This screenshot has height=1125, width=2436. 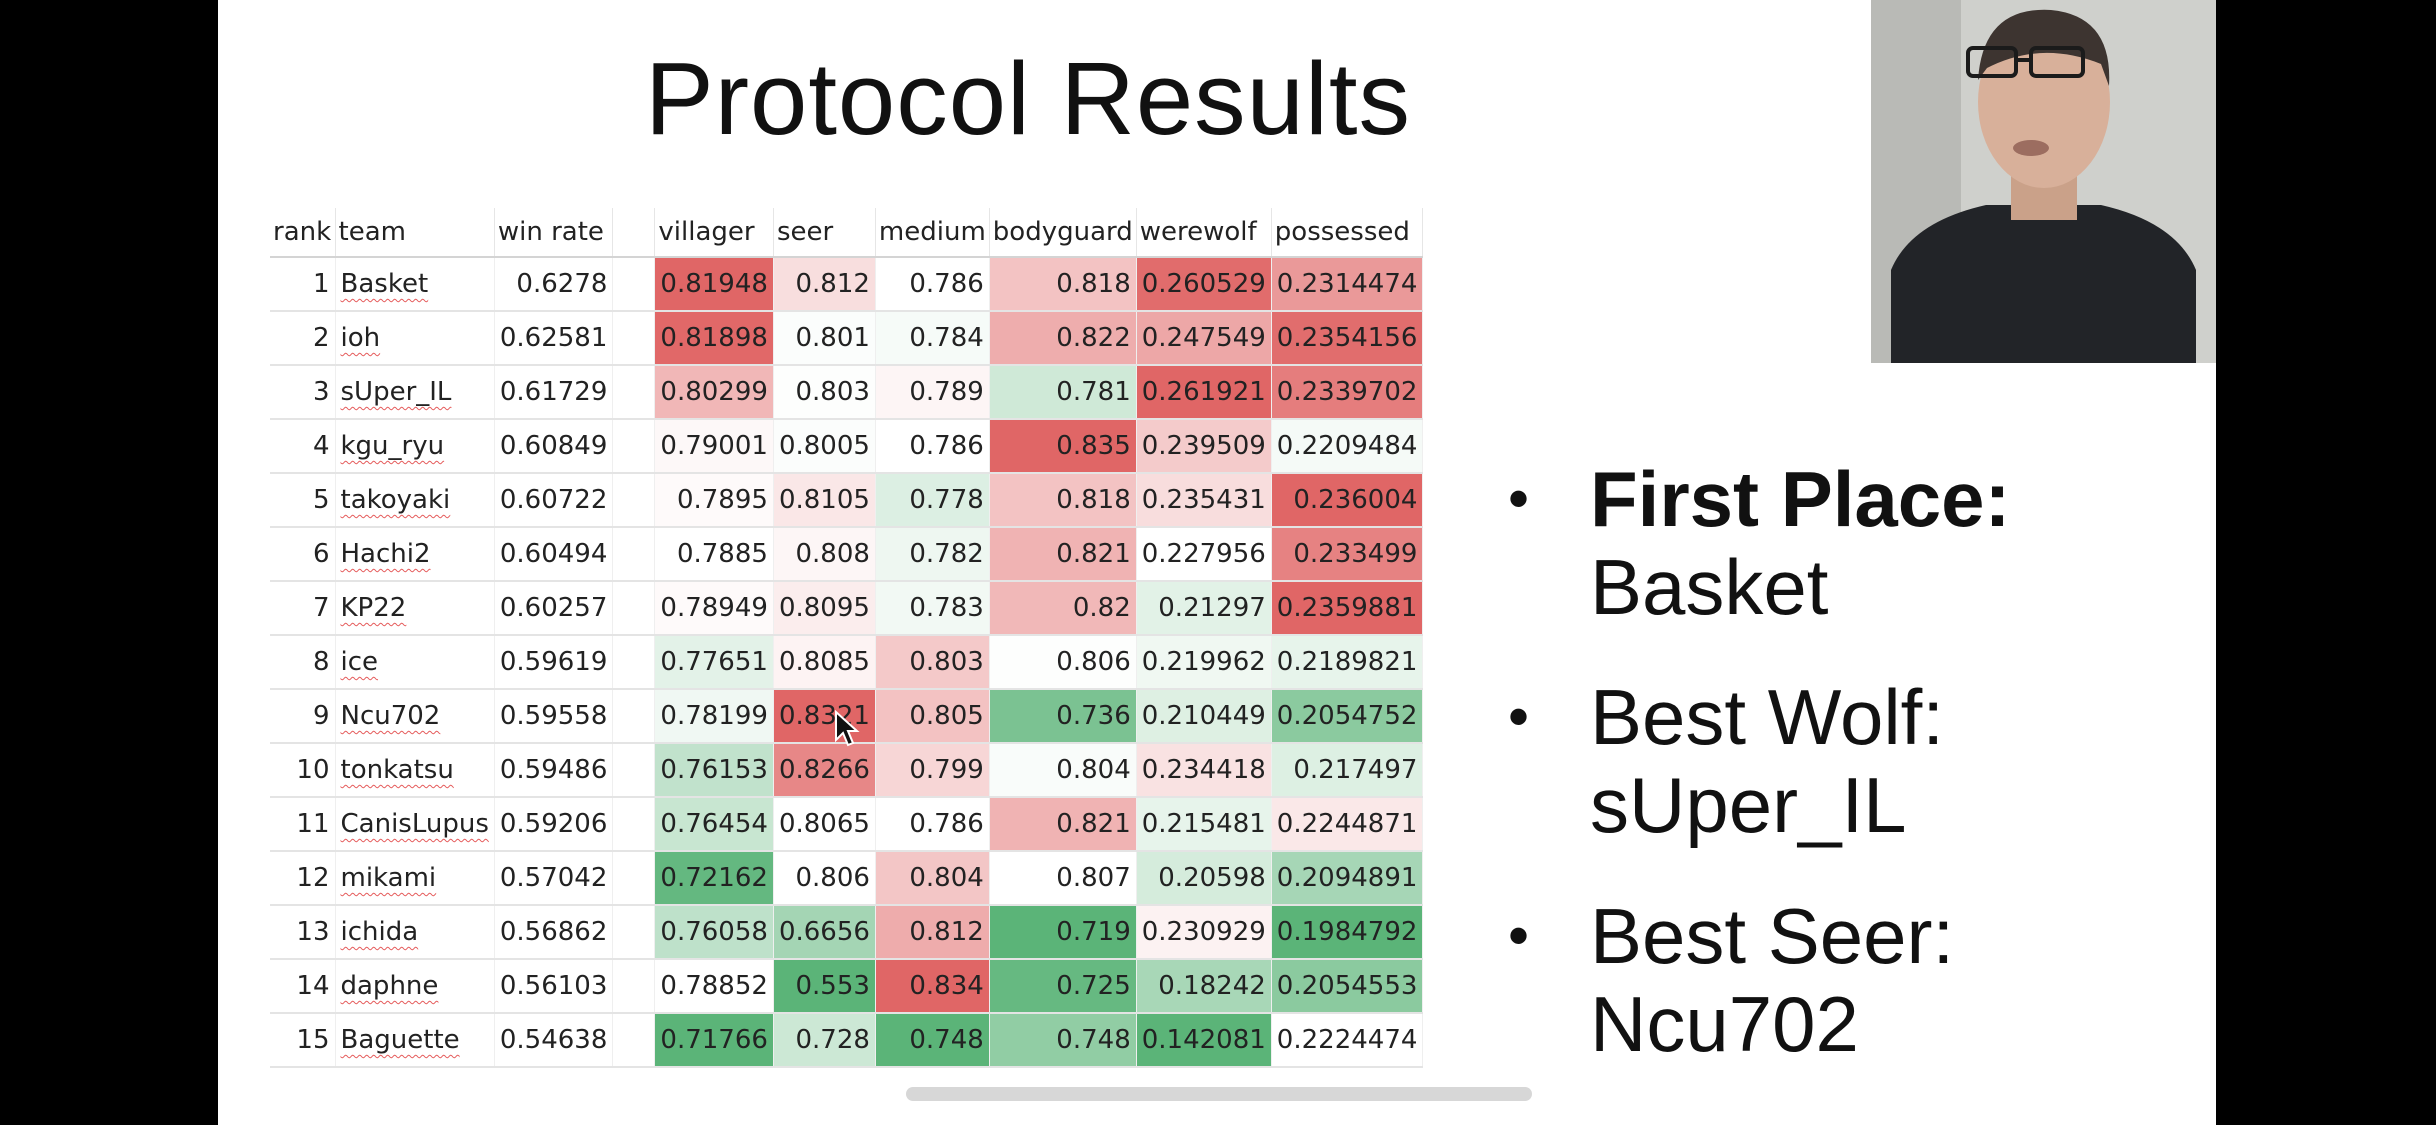 What do you see at coordinates (824, 770) in the screenshot?
I see `seer-cell: 0.8266` at bounding box center [824, 770].